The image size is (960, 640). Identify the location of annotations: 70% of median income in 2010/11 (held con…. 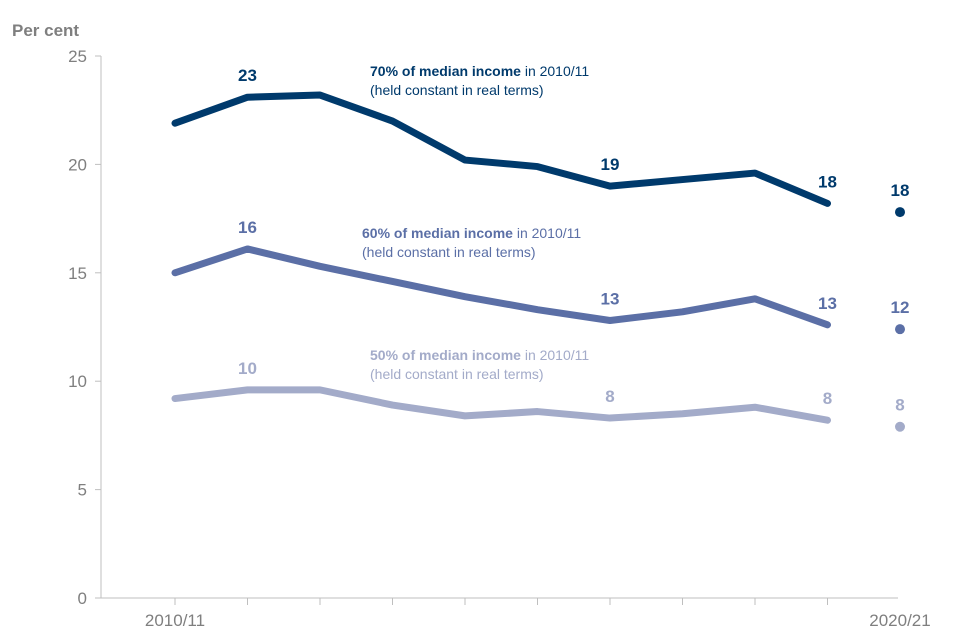
(475, 222).